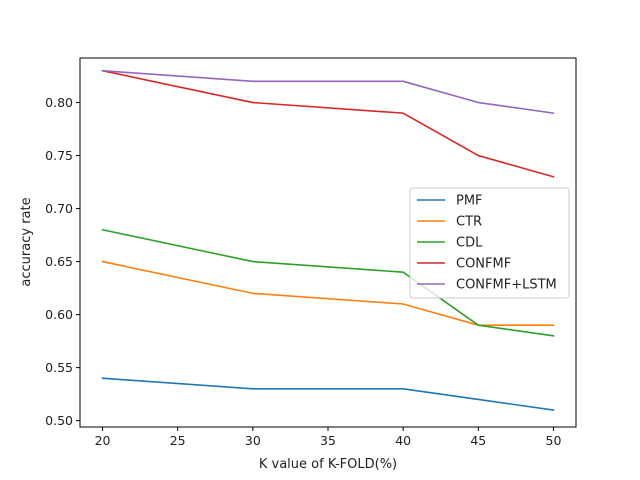  I want to click on legend-label: CDL, so click(469, 243).